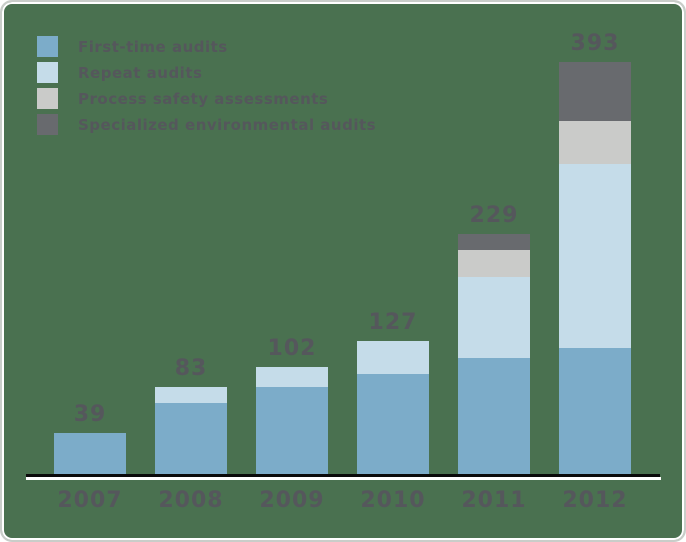  I want to click on bar-segment-process-safety-assessments-2011, so click(494, 263).